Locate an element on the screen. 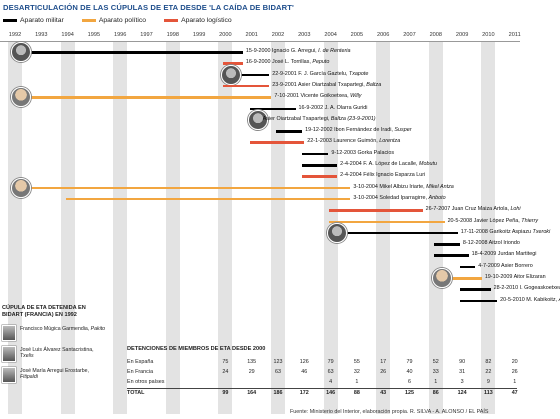 The image size is (560, 419). table-cell: 17 is located at coordinates (383, 362).